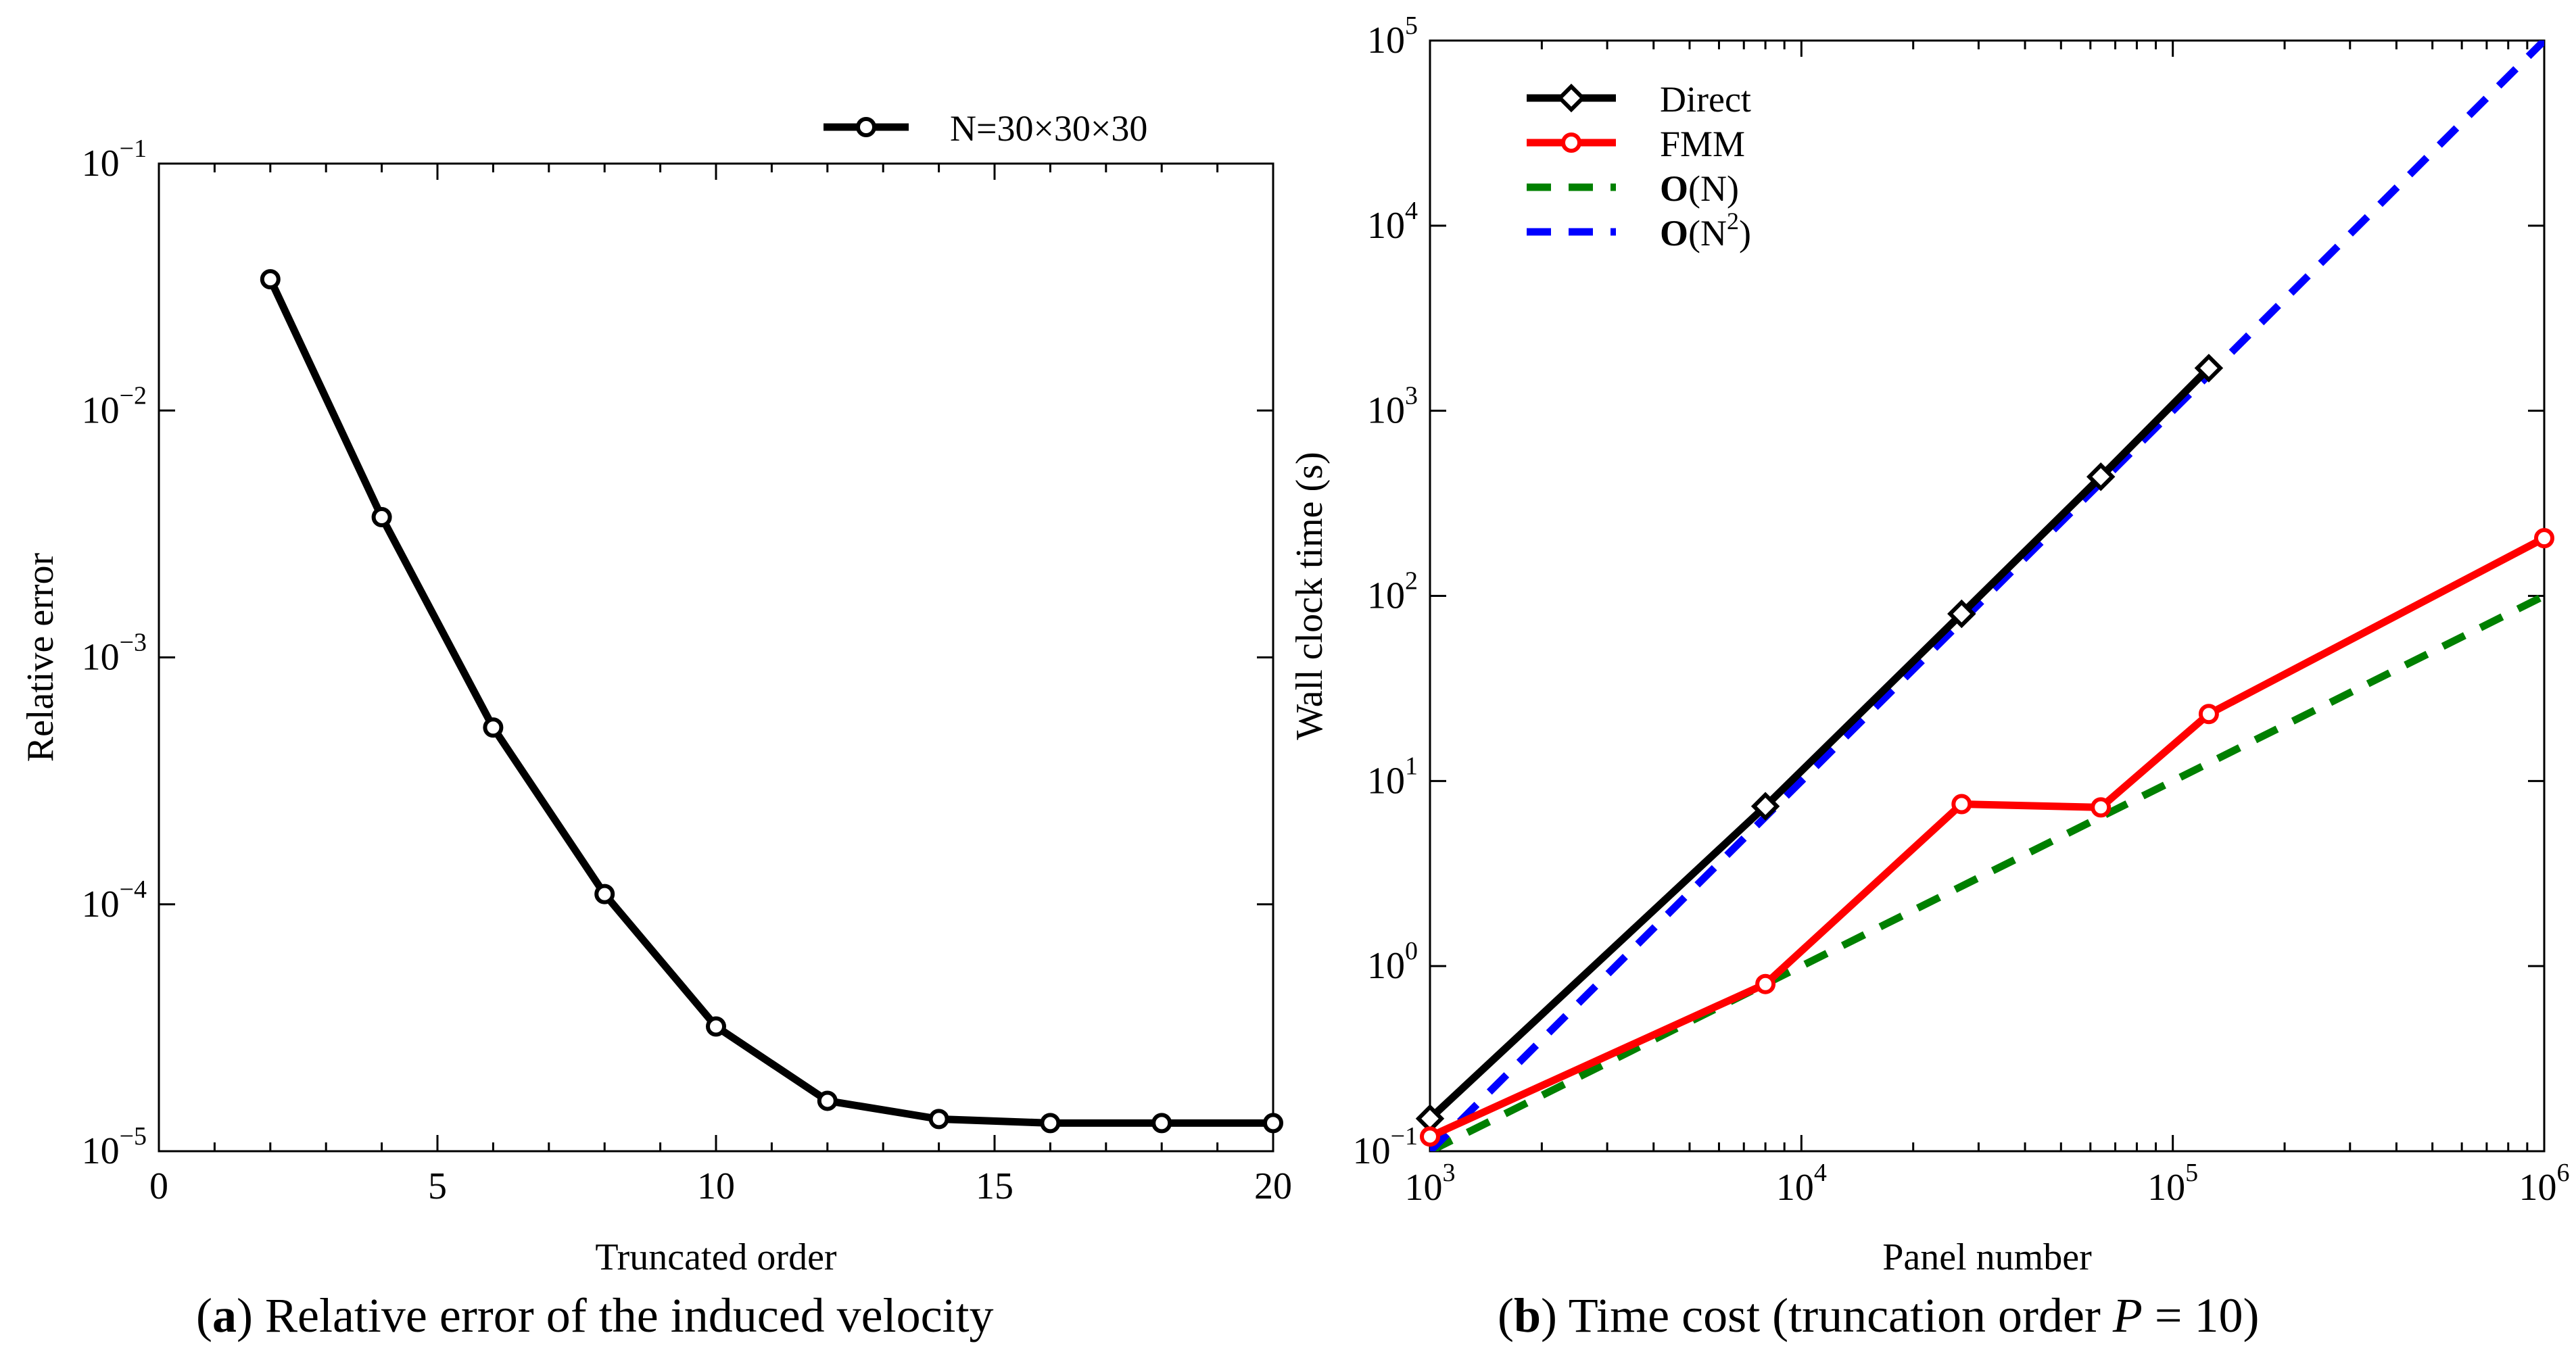 The image size is (2576, 1354). What do you see at coordinates (1527, 1316) in the screenshot?
I see `caption-b-letter: b` at bounding box center [1527, 1316].